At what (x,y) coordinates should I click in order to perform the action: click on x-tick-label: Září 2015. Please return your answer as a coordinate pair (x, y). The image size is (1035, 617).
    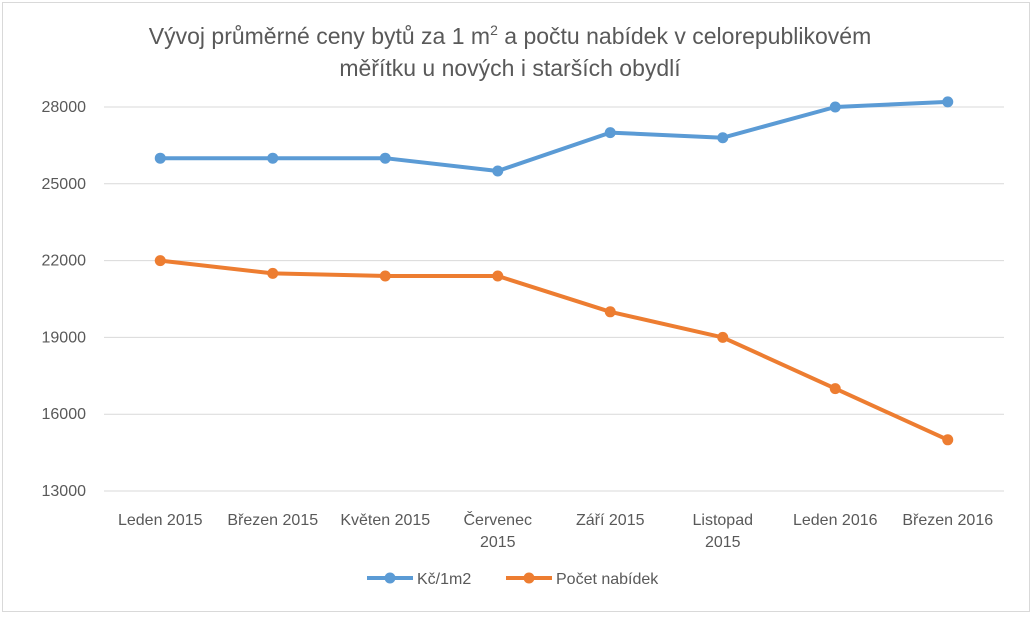
    Looking at the image, I should click on (610, 520).